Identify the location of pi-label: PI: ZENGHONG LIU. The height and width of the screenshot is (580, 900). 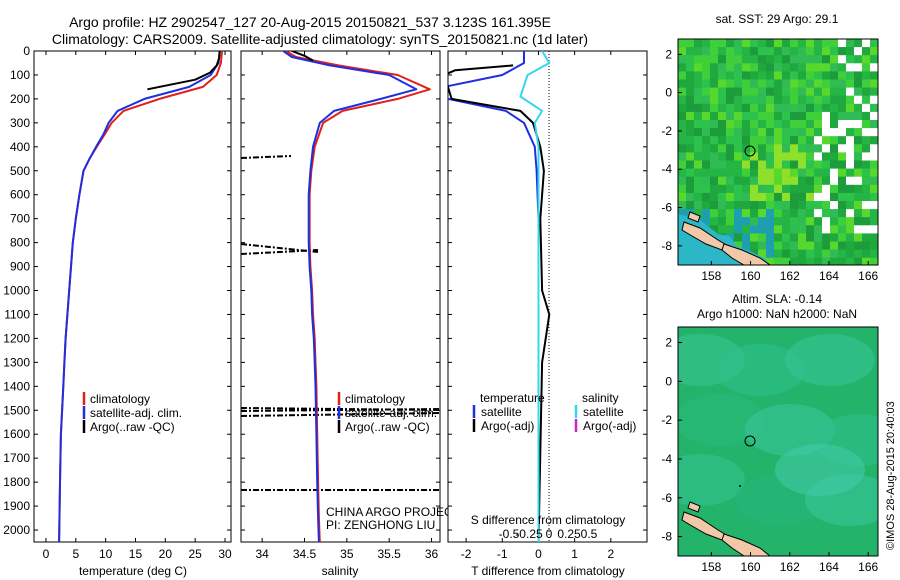
(380, 525).